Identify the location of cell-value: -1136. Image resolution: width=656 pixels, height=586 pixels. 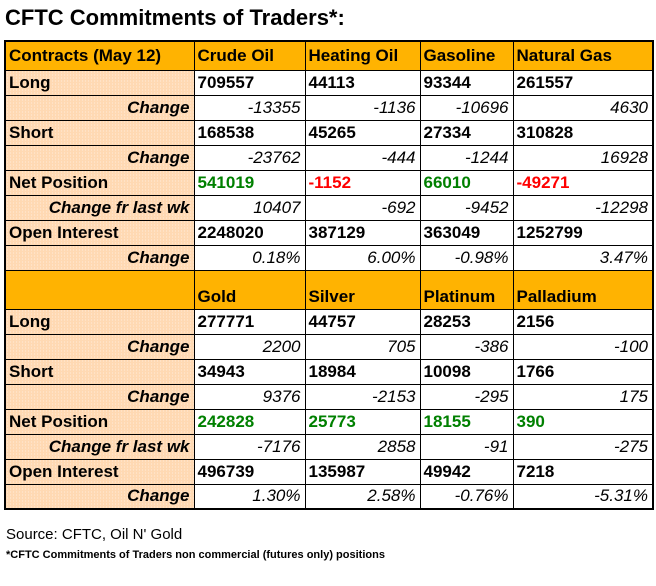
(362, 107).